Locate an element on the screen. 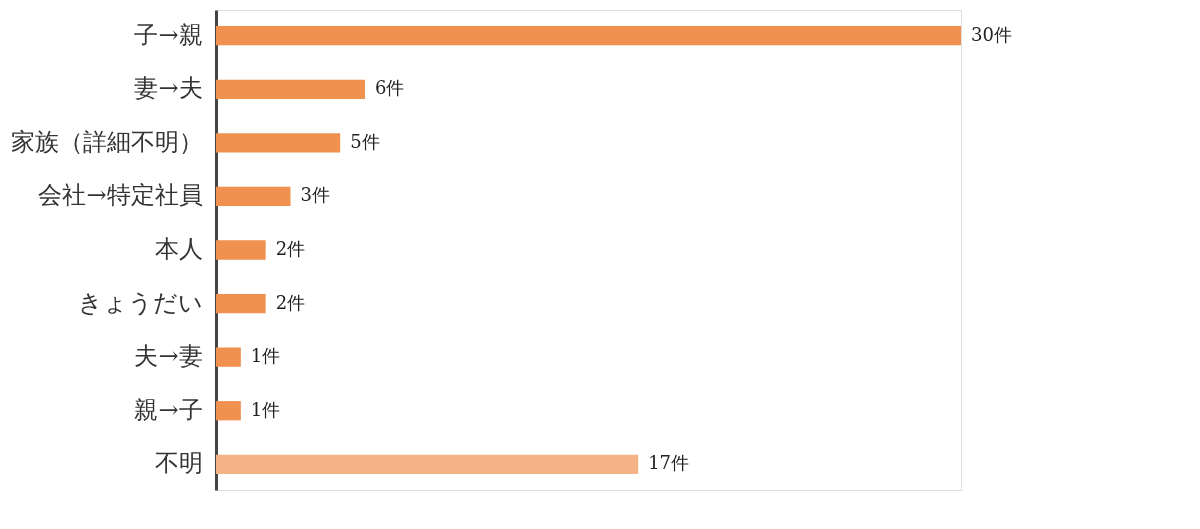  y-tick-label: 家族（詳細不明） is located at coordinates (106, 141).